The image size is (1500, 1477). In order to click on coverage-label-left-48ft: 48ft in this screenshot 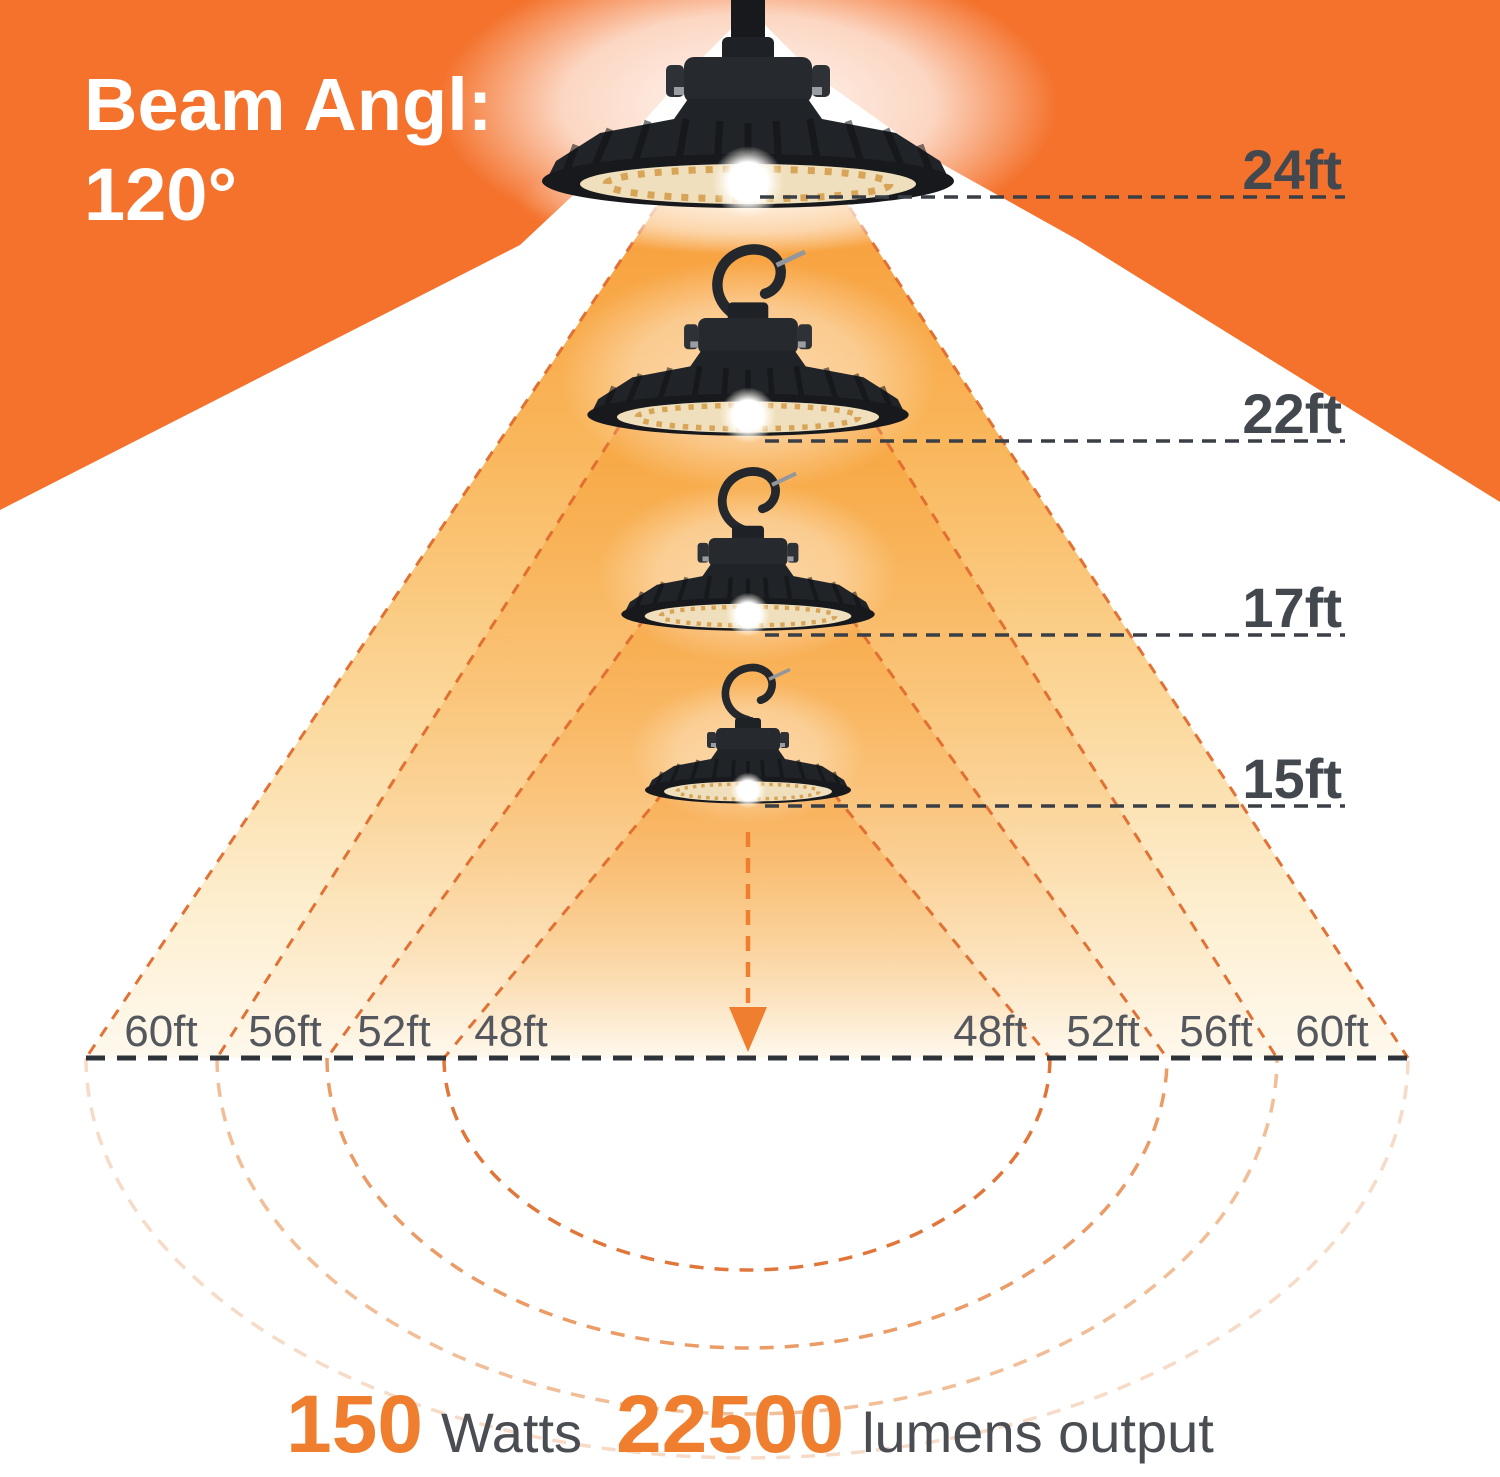, I will do `click(511, 1031)`.